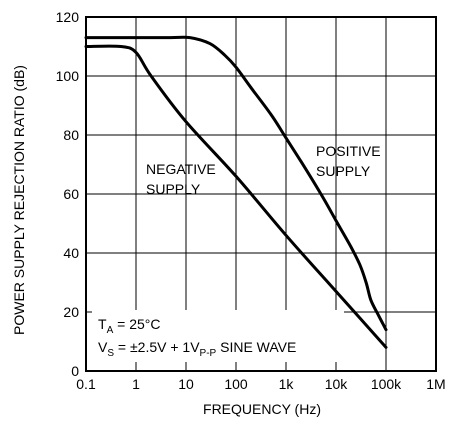 This screenshot has width=461, height=421. What do you see at coordinates (19, 200) in the screenshot?
I see `y-axis-label: POWER SUPPLY REJECTION RATIO (dB)` at bounding box center [19, 200].